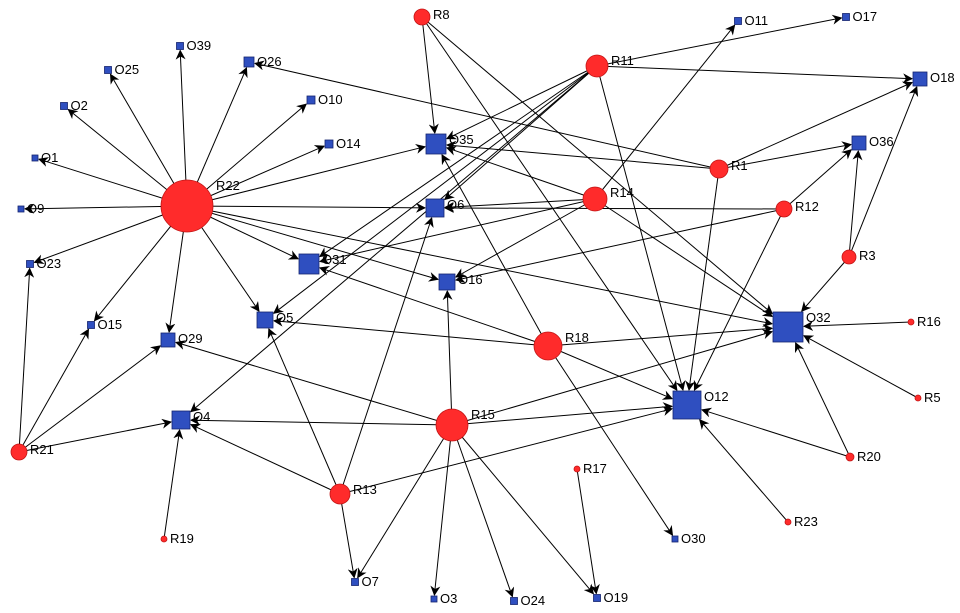 The height and width of the screenshot is (613, 960). What do you see at coordinates (265, 320) in the screenshot?
I see `node-o5` at bounding box center [265, 320].